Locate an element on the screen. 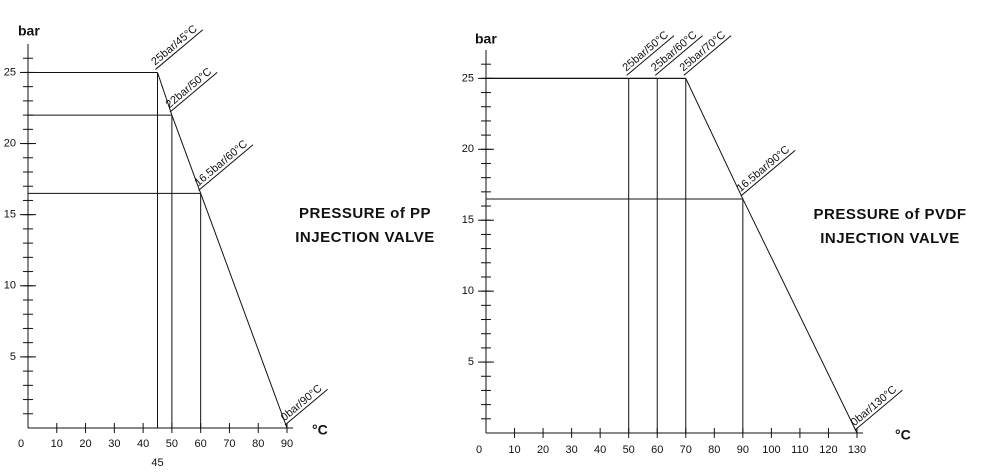  x-tick-label: 130 is located at coordinates (857, 450).